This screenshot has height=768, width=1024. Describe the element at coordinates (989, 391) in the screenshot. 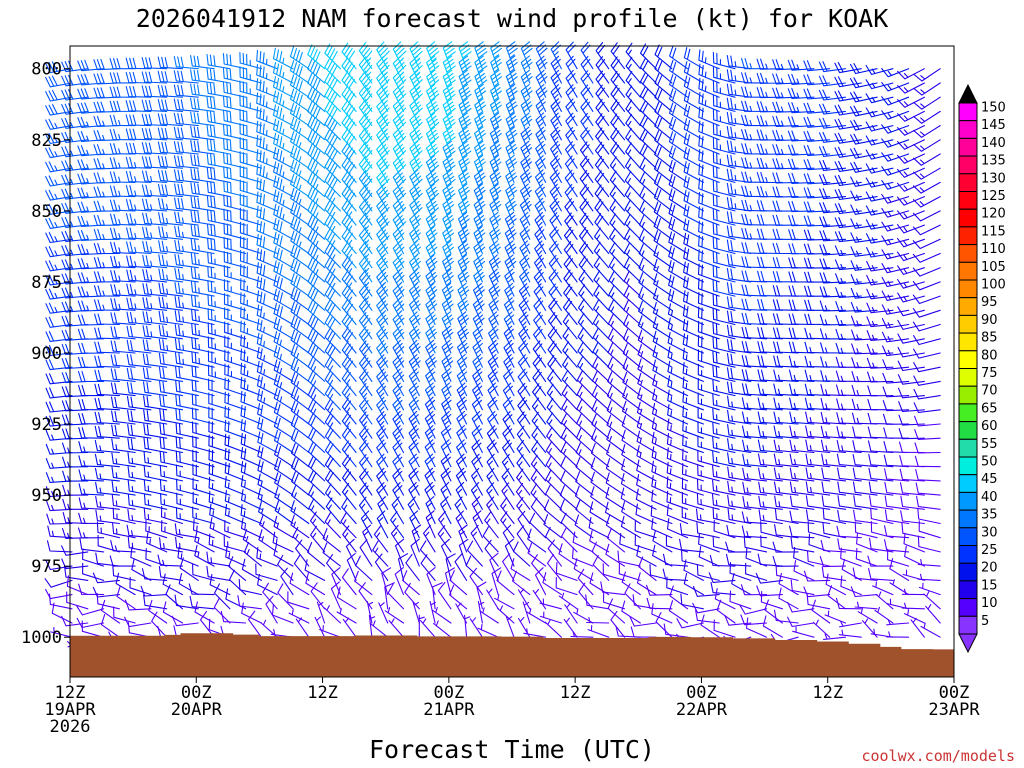

I see `colorbar-label: 70` at that location.